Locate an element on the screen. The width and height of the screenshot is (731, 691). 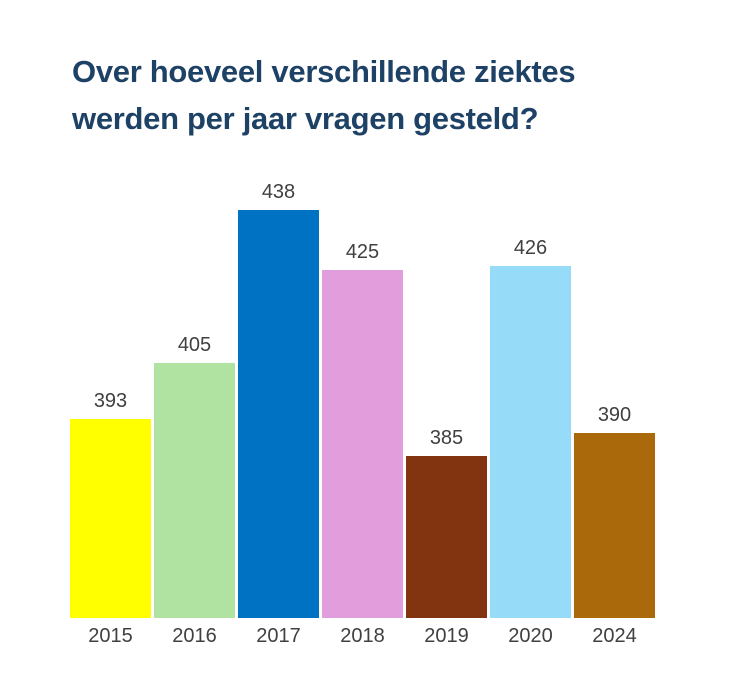
x-axis-label: 2017 is located at coordinates (278, 636).